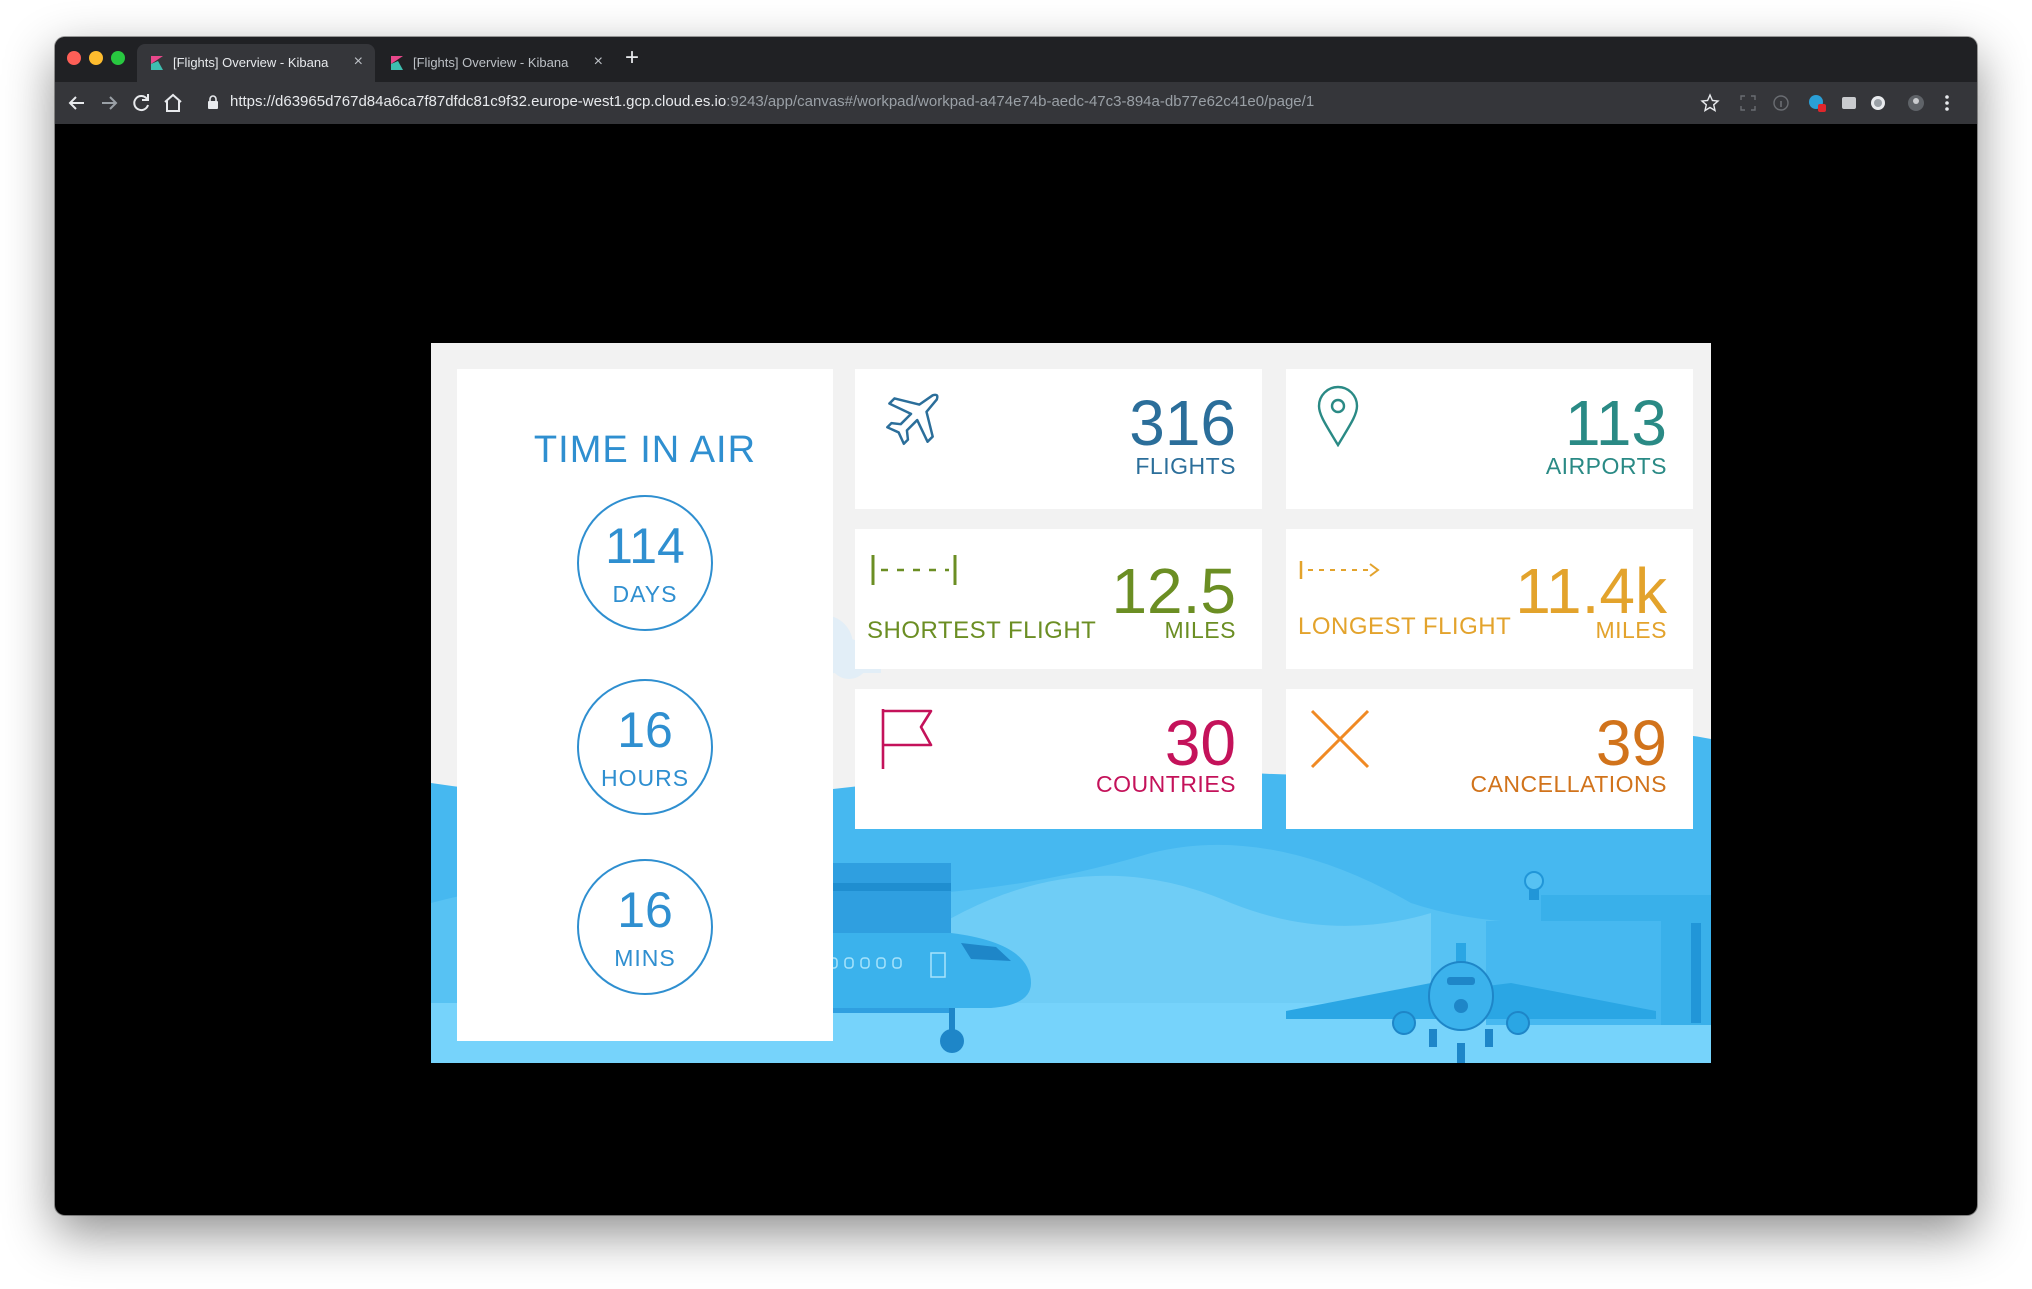 The image size is (2032, 1289). What do you see at coordinates (1878, 103) in the screenshot?
I see `circle-extension-icon` at bounding box center [1878, 103].